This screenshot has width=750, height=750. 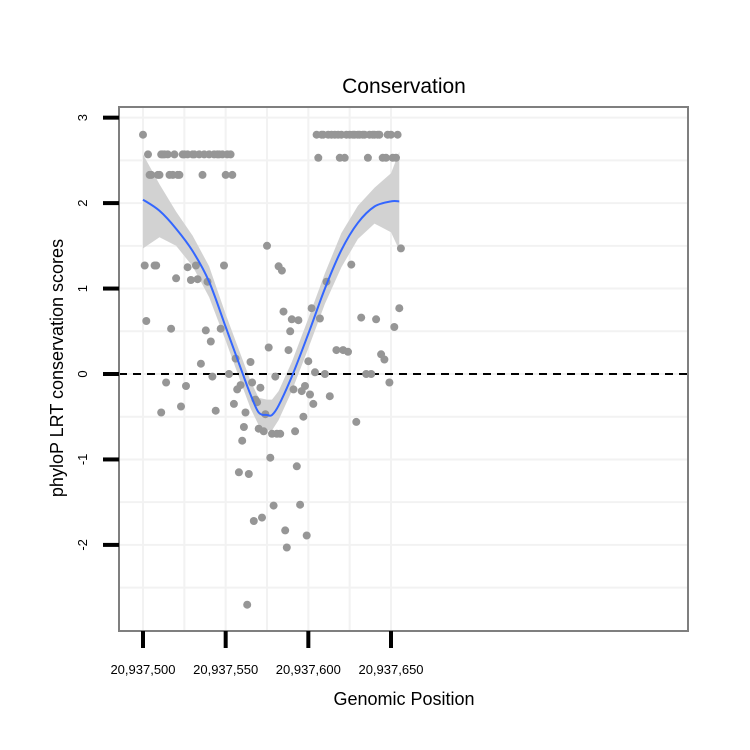 What do you see at coordinates (82, 288) in the screenshot?
I see `y-tick-label: 1` at bounding box center [82, 288].